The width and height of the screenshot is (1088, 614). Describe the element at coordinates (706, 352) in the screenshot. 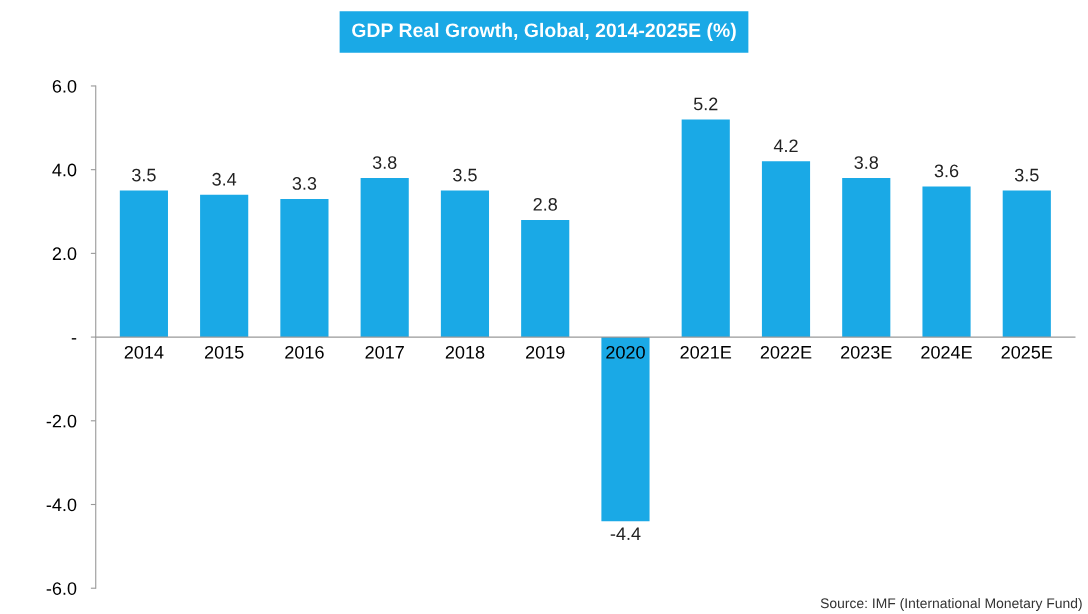

I see `x-tick-label: 2021E` at that location.